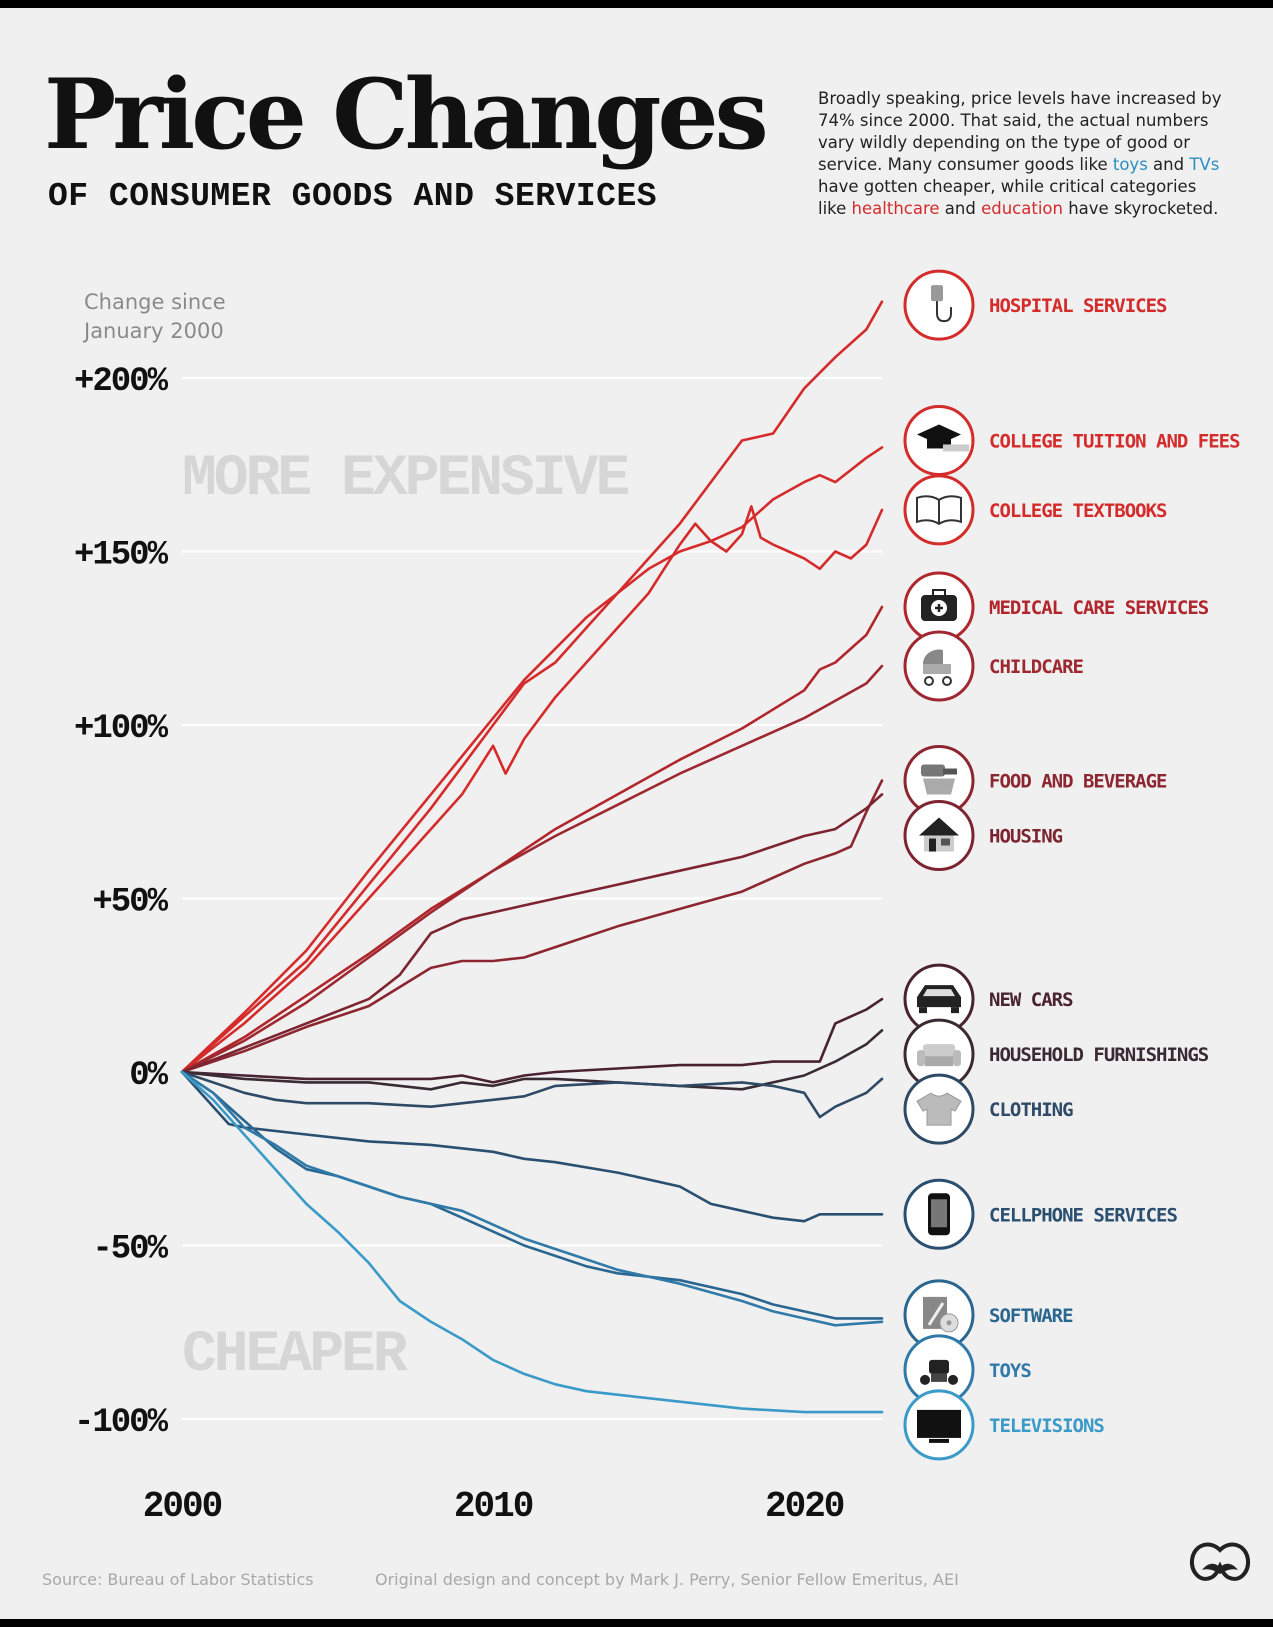  Describe the element at coordinates (939, 779) in the screenshot. I see `food-mixer-icon` at that location.